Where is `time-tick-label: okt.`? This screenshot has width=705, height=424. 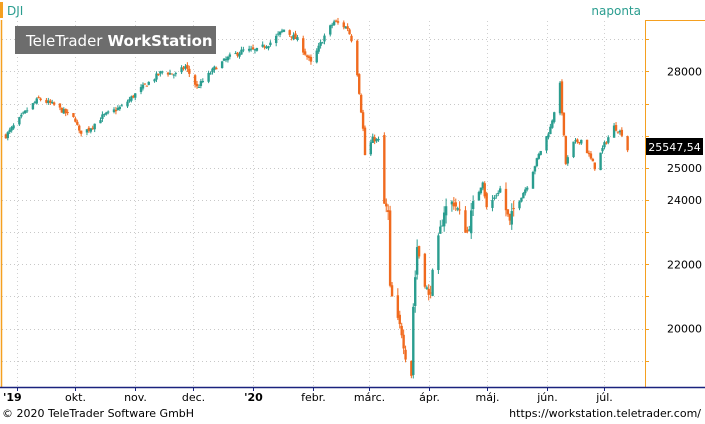
time-tick-label: okt. is located at coordinates (75, 397).